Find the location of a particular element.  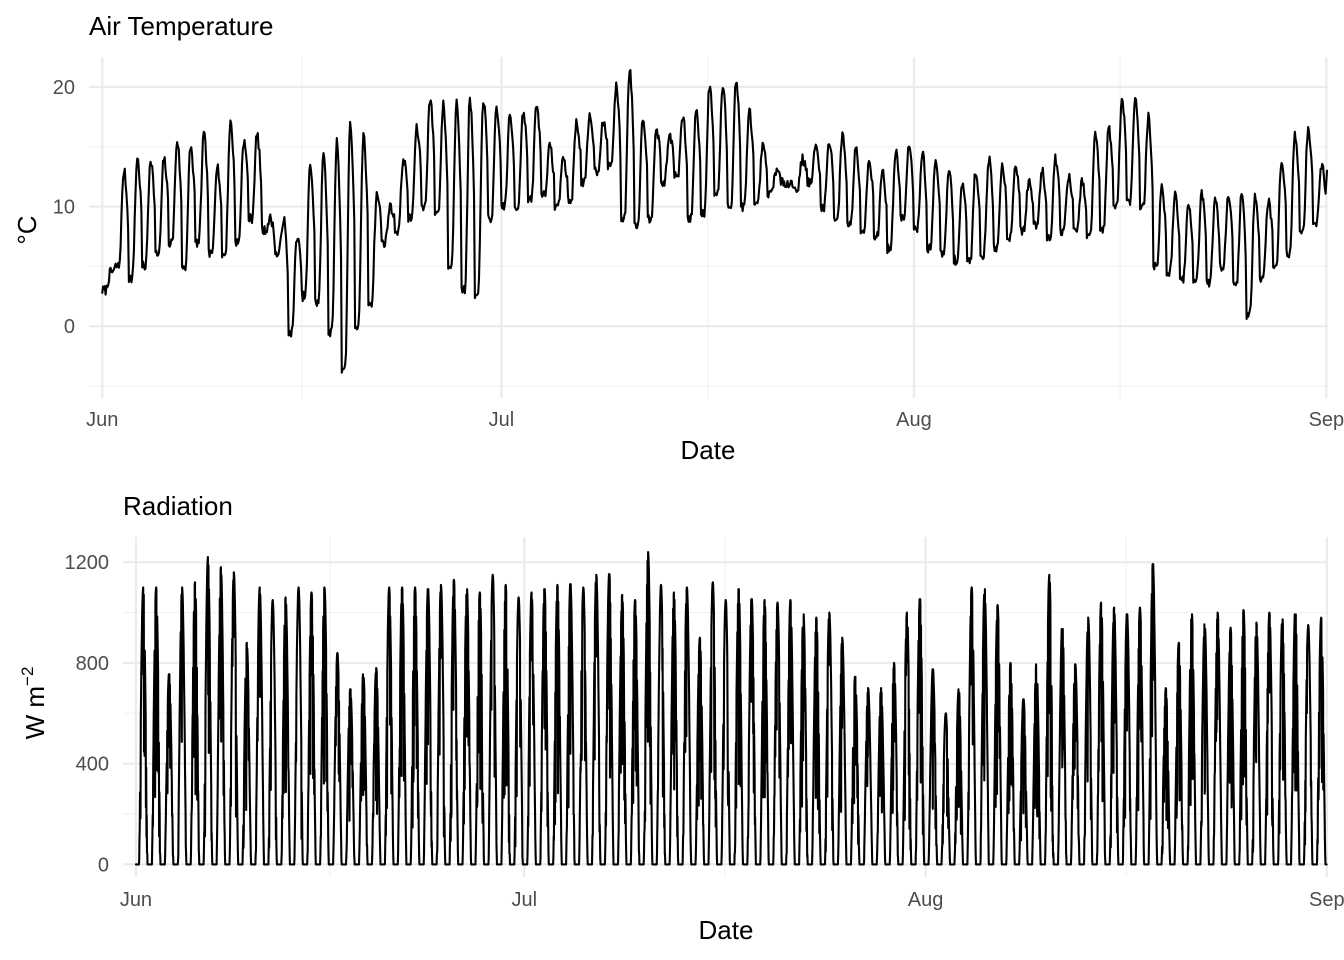

y-tick-label: 10 is located at coordinates (64, 208).